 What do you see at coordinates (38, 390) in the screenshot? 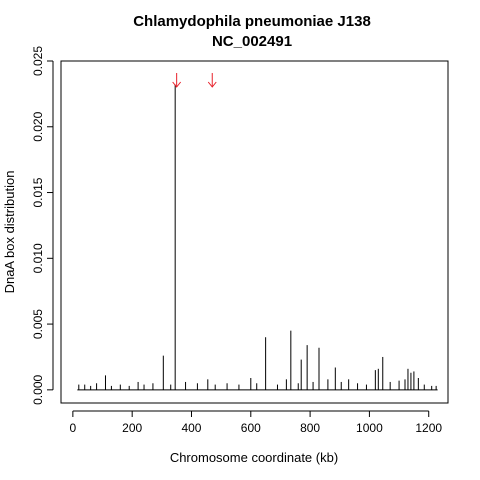
I see `y-tick-label: 0.000` at bounding box center [38, 390].